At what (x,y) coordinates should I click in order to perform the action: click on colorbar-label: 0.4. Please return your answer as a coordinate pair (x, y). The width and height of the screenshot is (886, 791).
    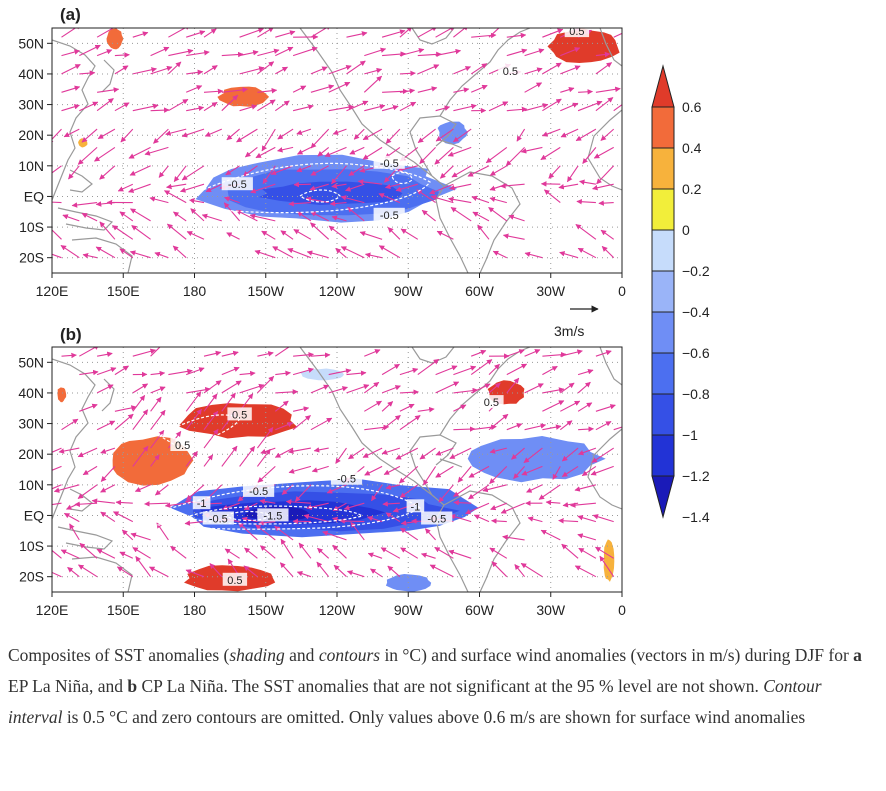
    Looking at the image, I should click on (692, 148).